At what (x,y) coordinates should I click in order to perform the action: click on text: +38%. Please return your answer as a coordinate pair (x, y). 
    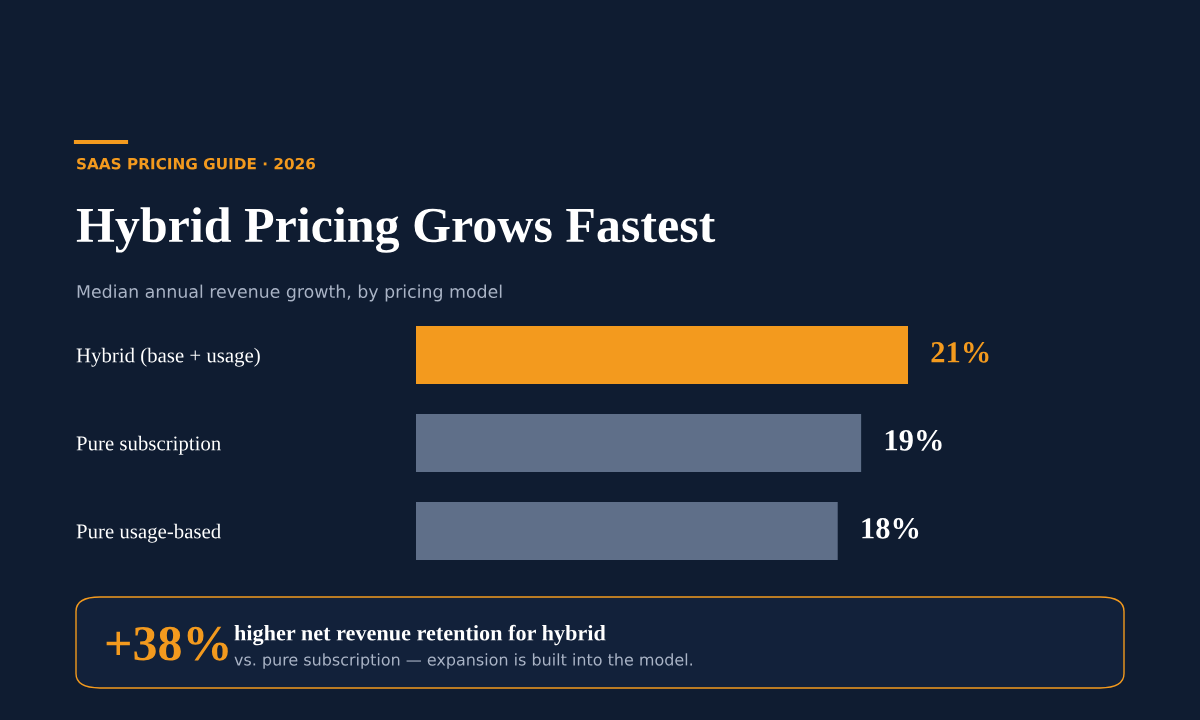
    Looking at the image, I should click on (167, 643).